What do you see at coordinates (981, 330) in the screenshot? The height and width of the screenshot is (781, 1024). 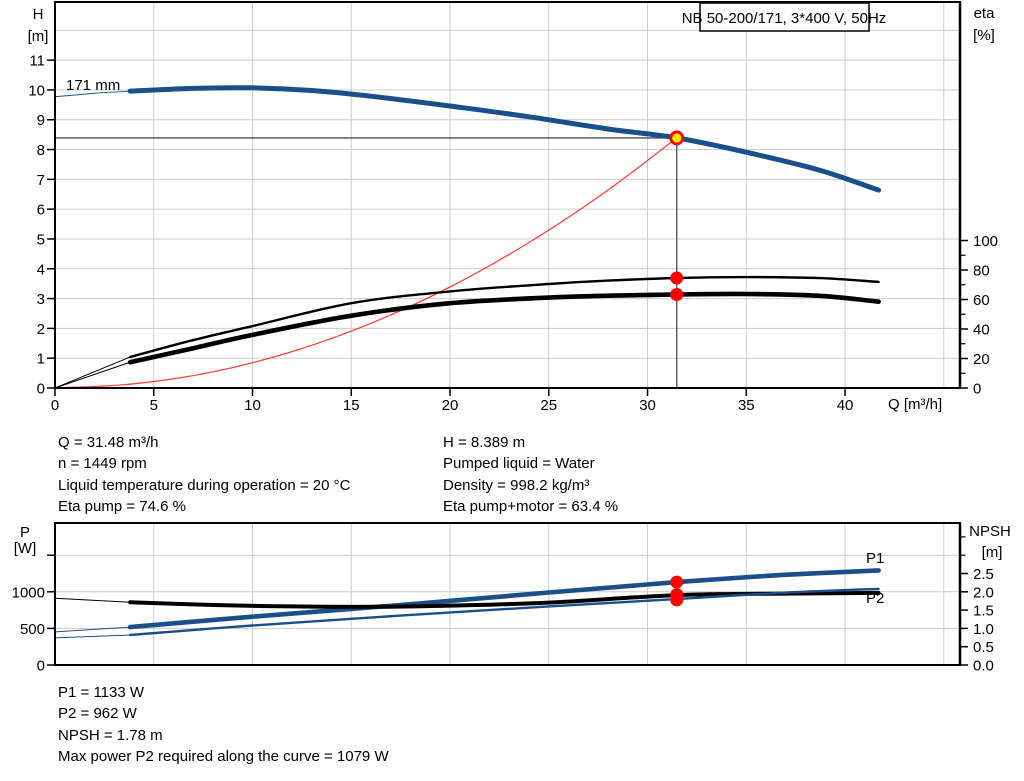 I see `right-tick-label: 40` at bounding box center [981, 330].